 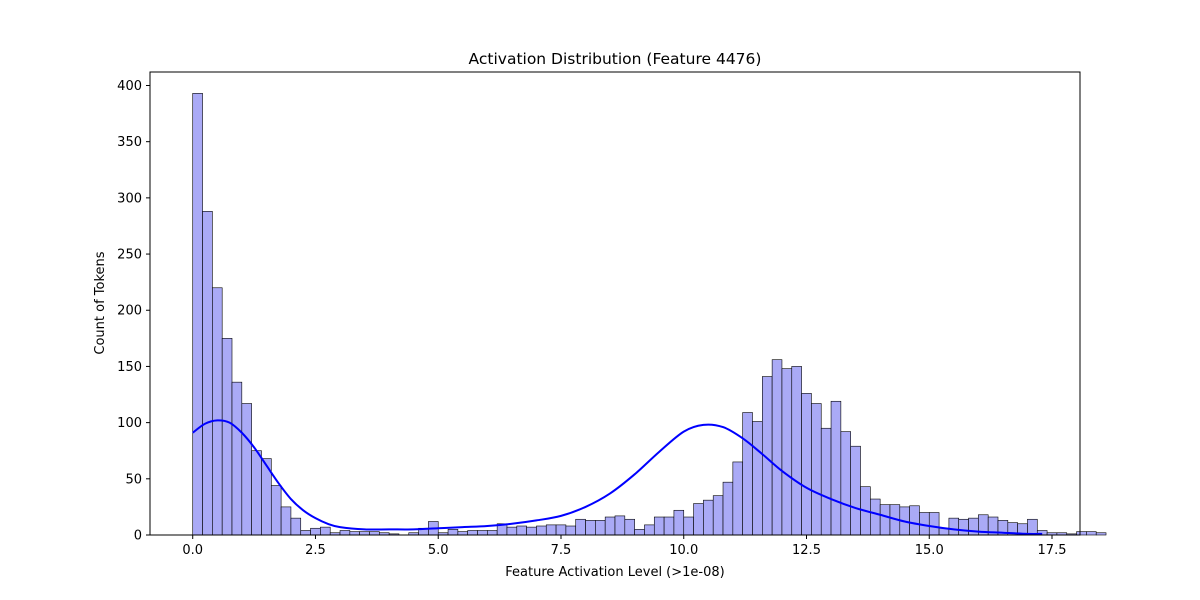 What do you see at coordinates (129, 86) in the screenshot?
I see `y-tick-label: 400` at bounding box center [129, 86].